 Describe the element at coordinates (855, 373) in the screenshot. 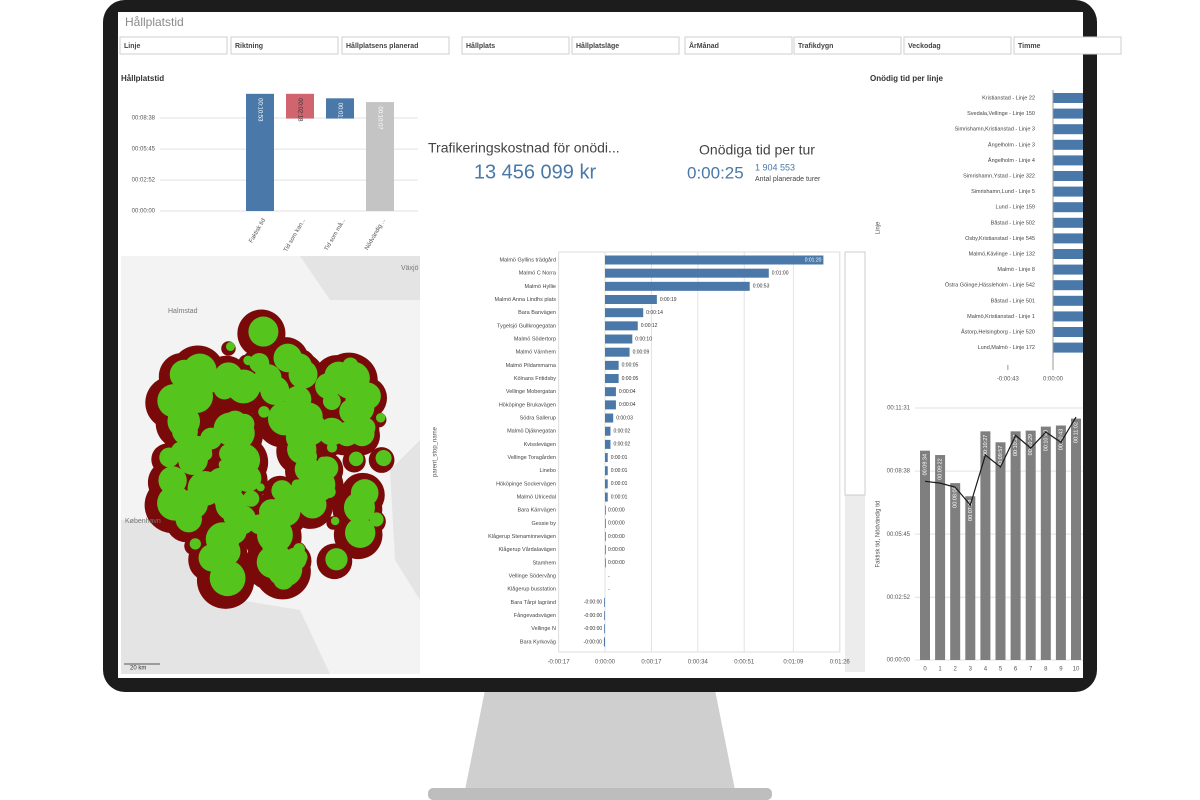

I see `scroll-thumb` at that location.